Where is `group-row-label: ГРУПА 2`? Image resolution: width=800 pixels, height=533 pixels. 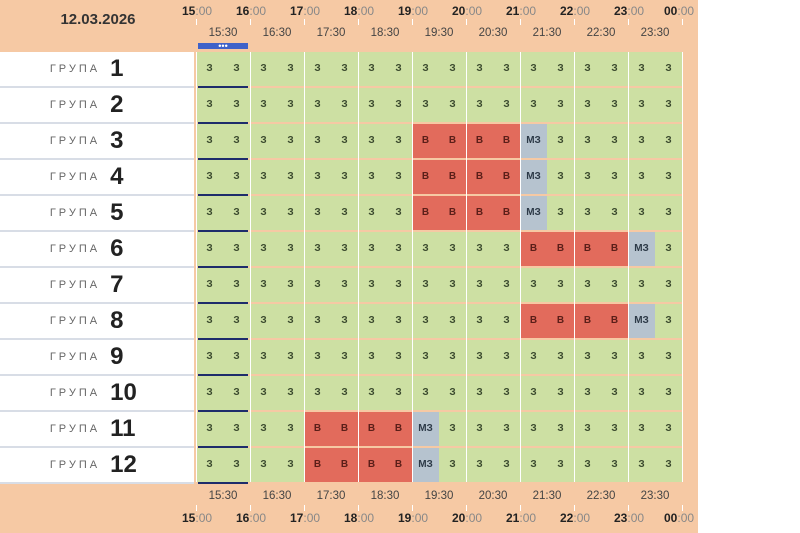
group-row-label: ГРУПА 2 is located at coordinates (97, 106).